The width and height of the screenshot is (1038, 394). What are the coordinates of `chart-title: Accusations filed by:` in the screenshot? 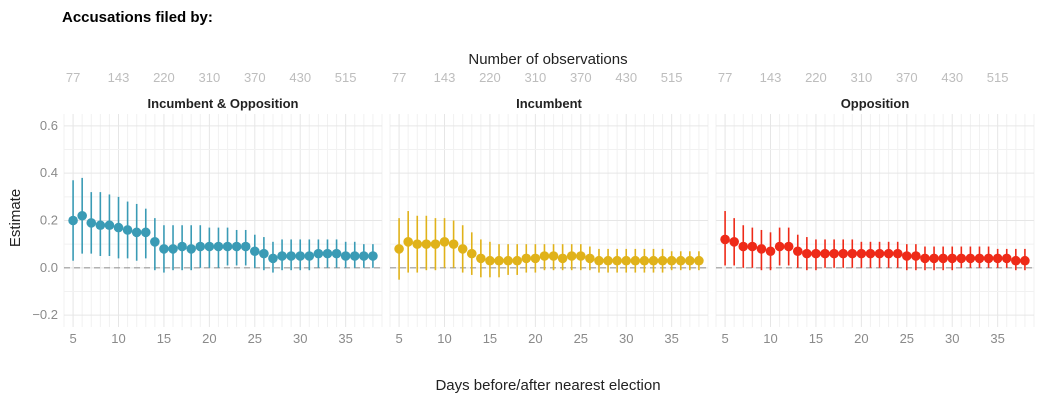 It's located at (137, 17).